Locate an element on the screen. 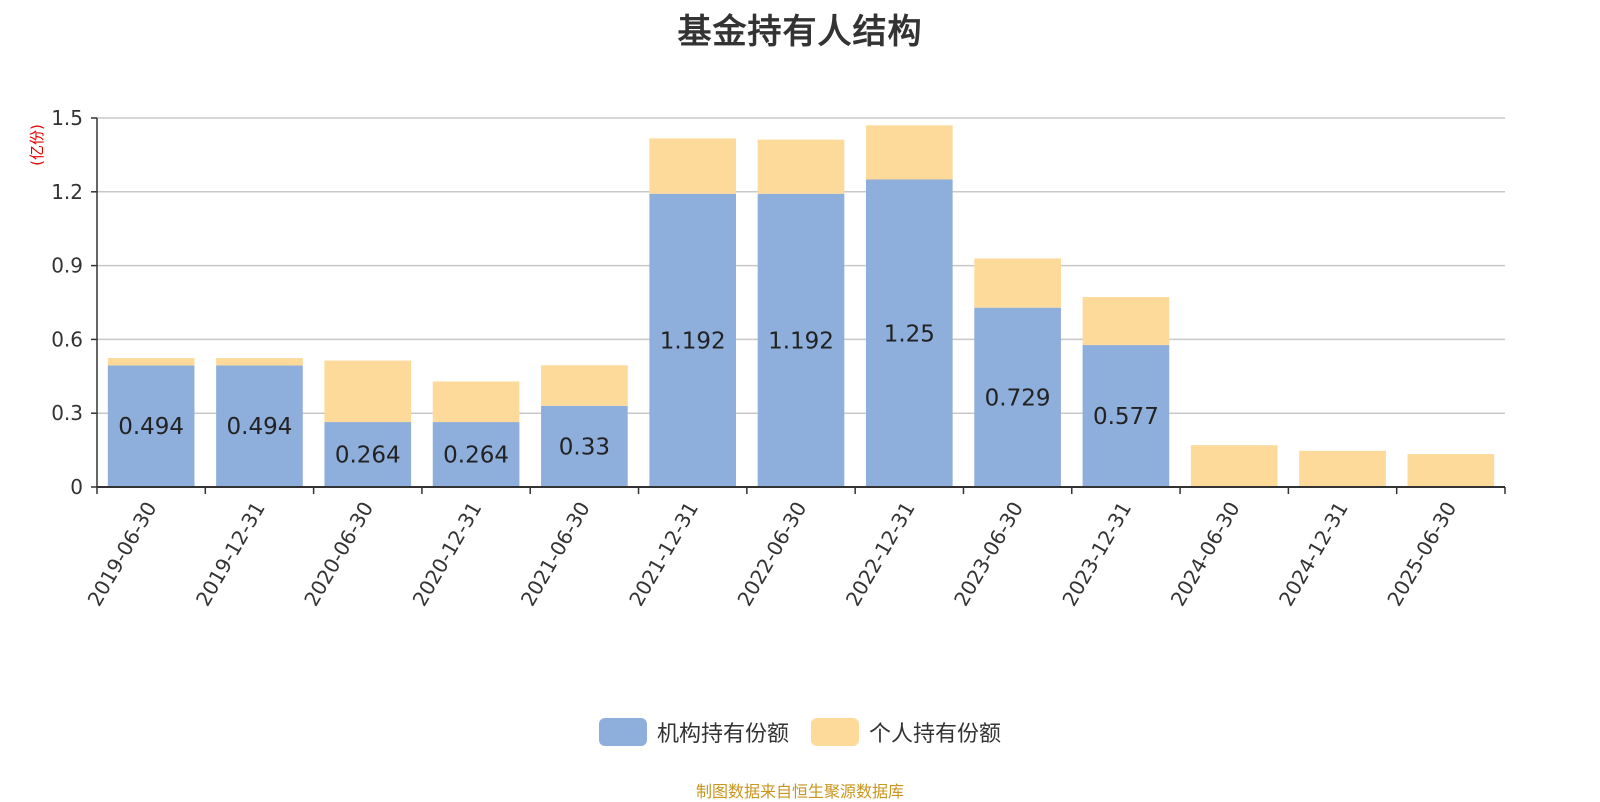 This screenshot has width=1600, height=802. data-label: 0.33 is located at coordinates (584, 447).